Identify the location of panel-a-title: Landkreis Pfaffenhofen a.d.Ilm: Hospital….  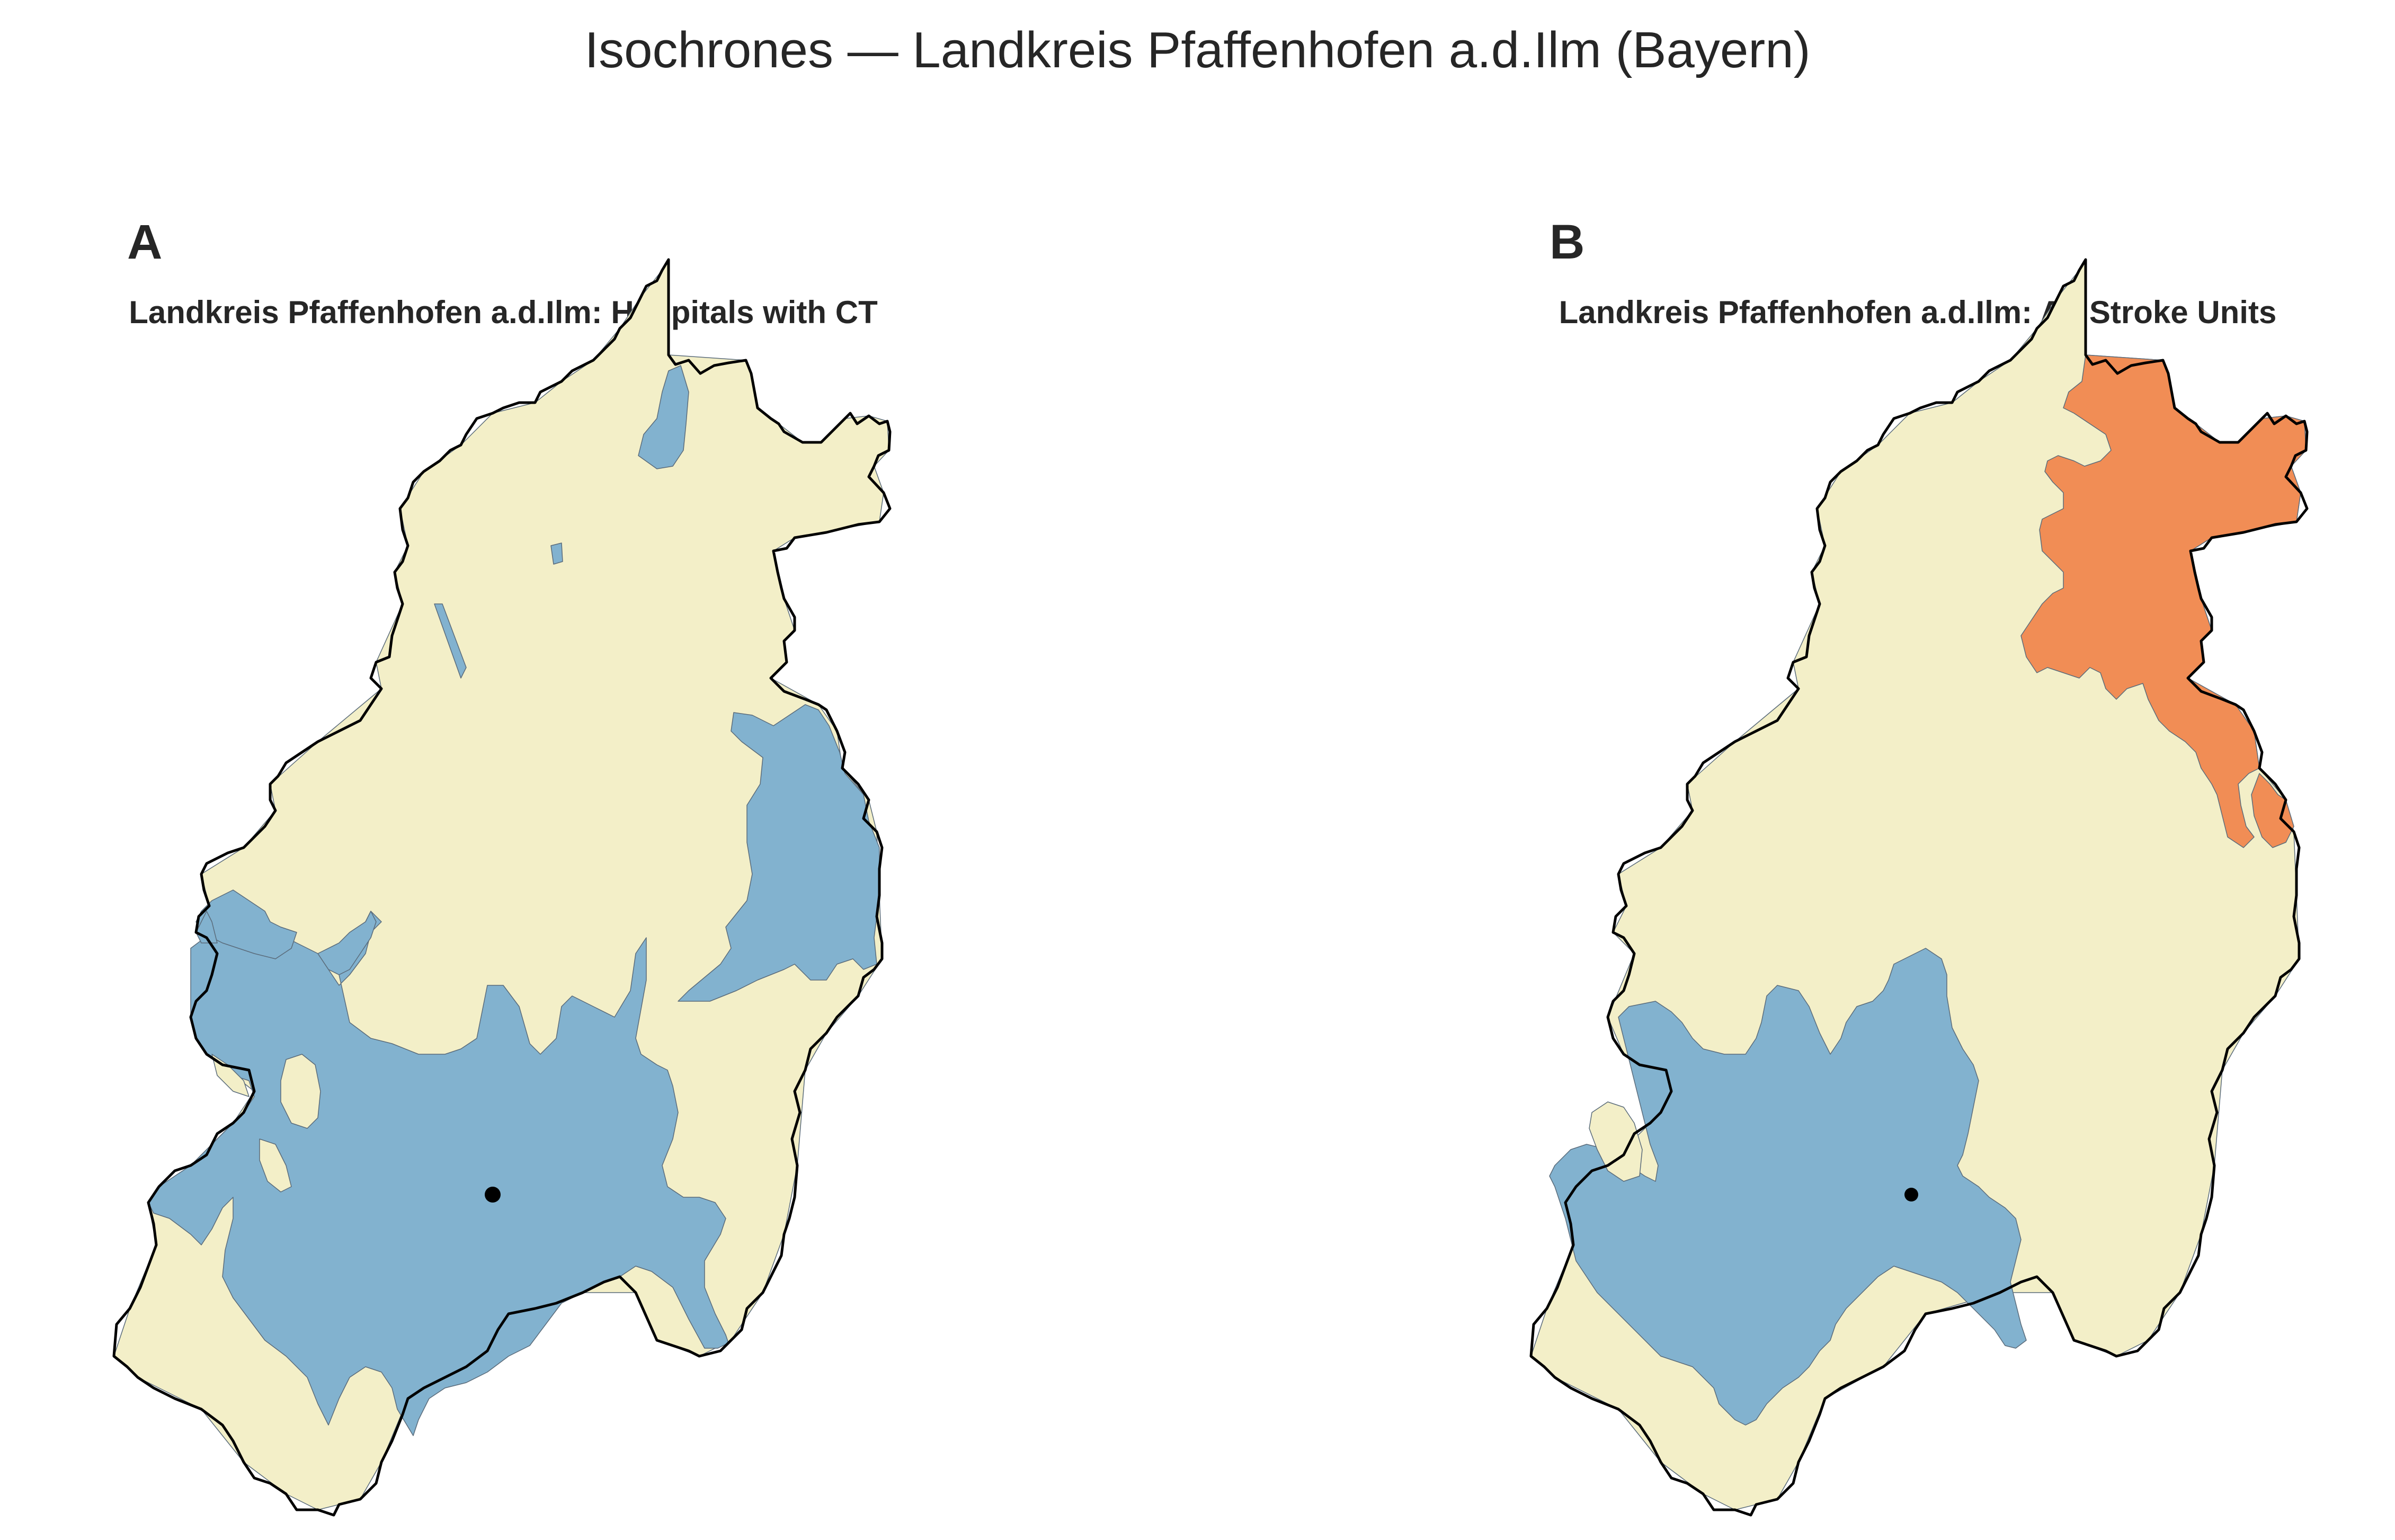
(503, 312).